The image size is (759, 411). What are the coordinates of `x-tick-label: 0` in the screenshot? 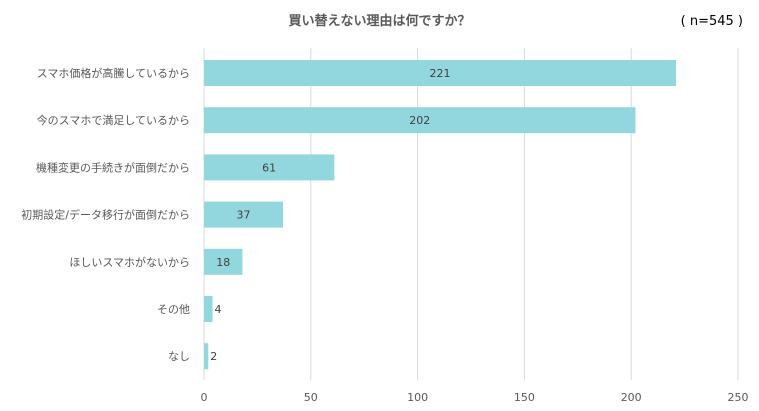 It's located at (204, 397).